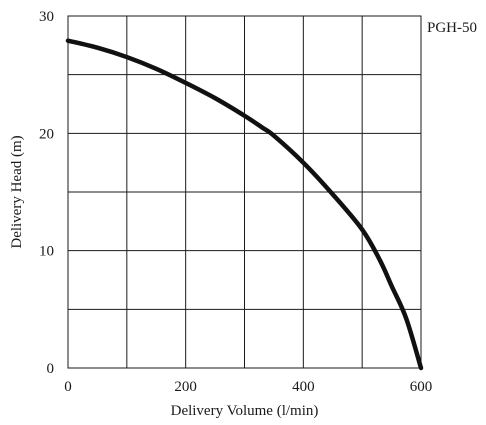  Describe the element at coordinates (68, 387) in the screenshot. I see `x-tick-label: 0` at that location.